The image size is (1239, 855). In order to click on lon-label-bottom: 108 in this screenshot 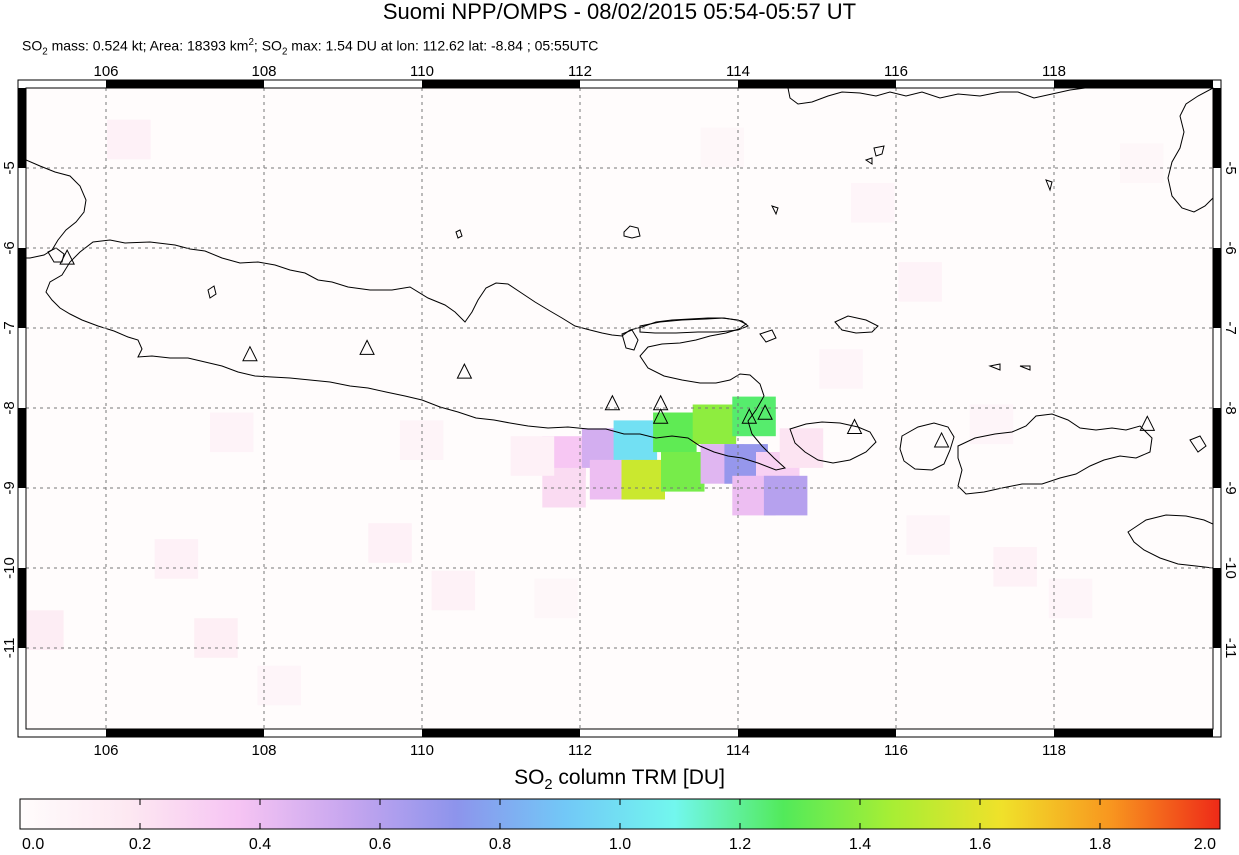, I will do `click(263, 750)`.